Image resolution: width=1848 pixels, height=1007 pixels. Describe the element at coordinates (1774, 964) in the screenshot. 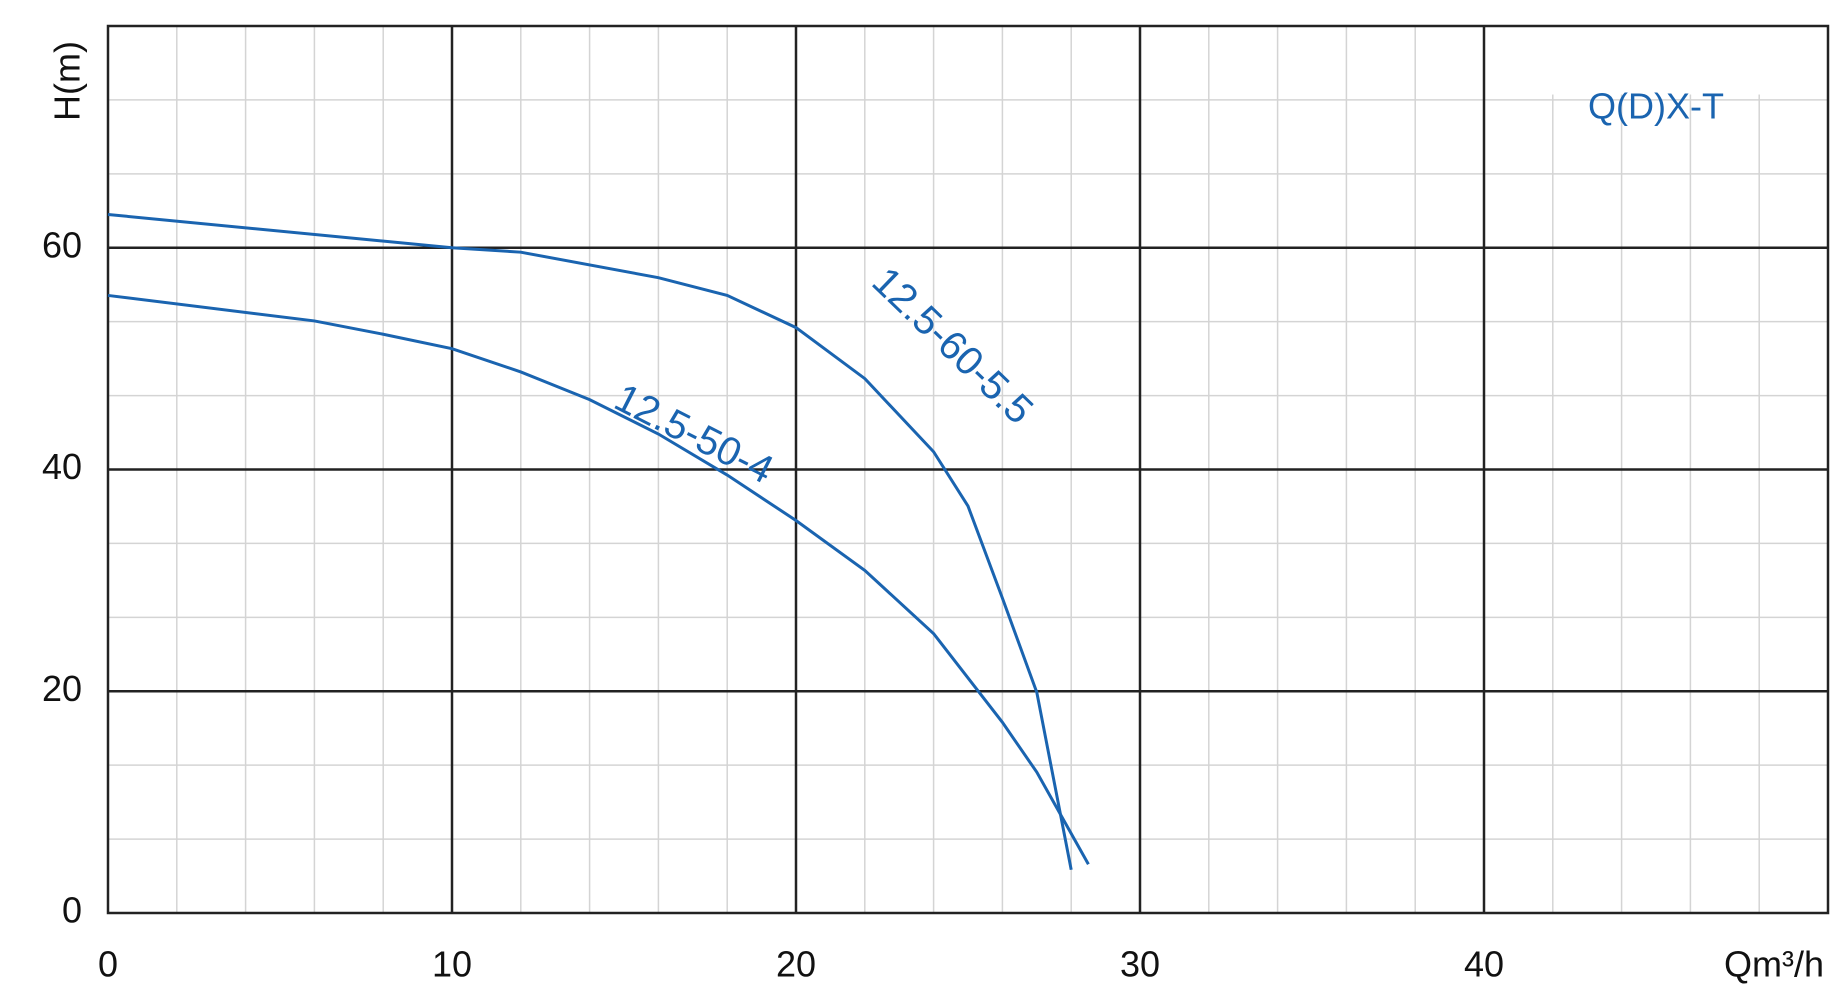

I see `x-axis-label: Qm³/h` at that location.